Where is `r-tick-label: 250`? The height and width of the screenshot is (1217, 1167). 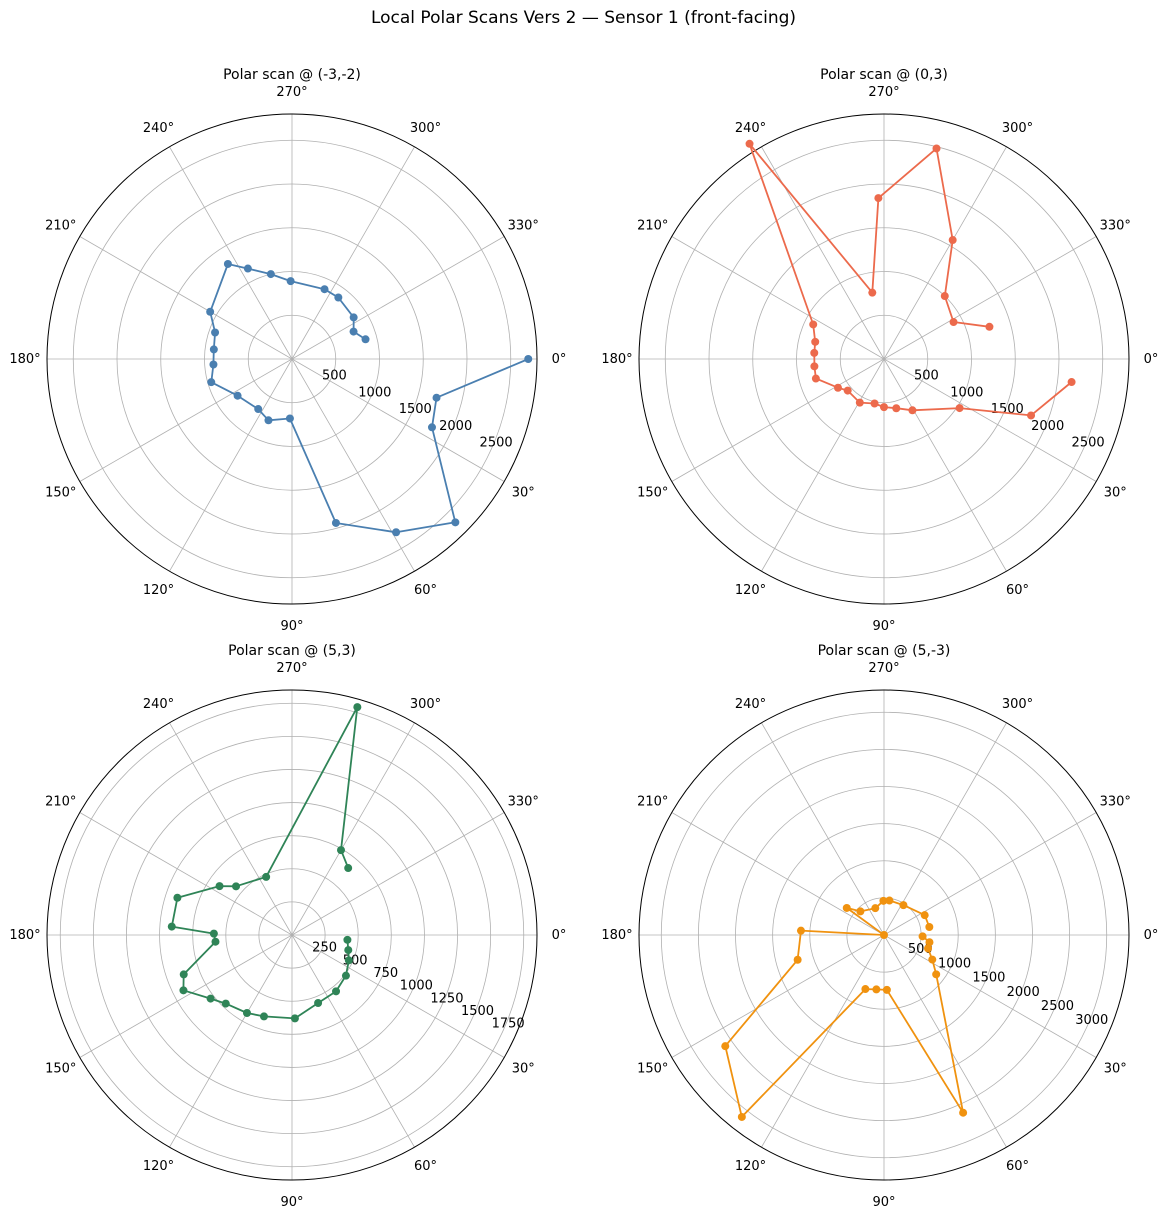
r-tick-label: 250 is located at coordinates (324, 948).